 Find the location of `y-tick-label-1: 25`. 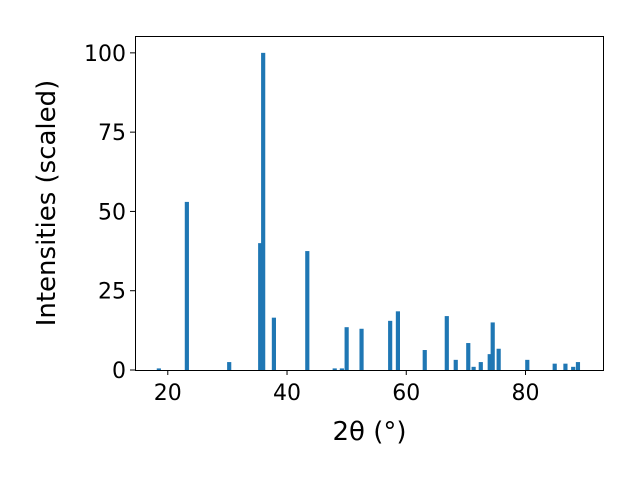

y-tick-label-1: 25 is located at coordinates (112, 292).